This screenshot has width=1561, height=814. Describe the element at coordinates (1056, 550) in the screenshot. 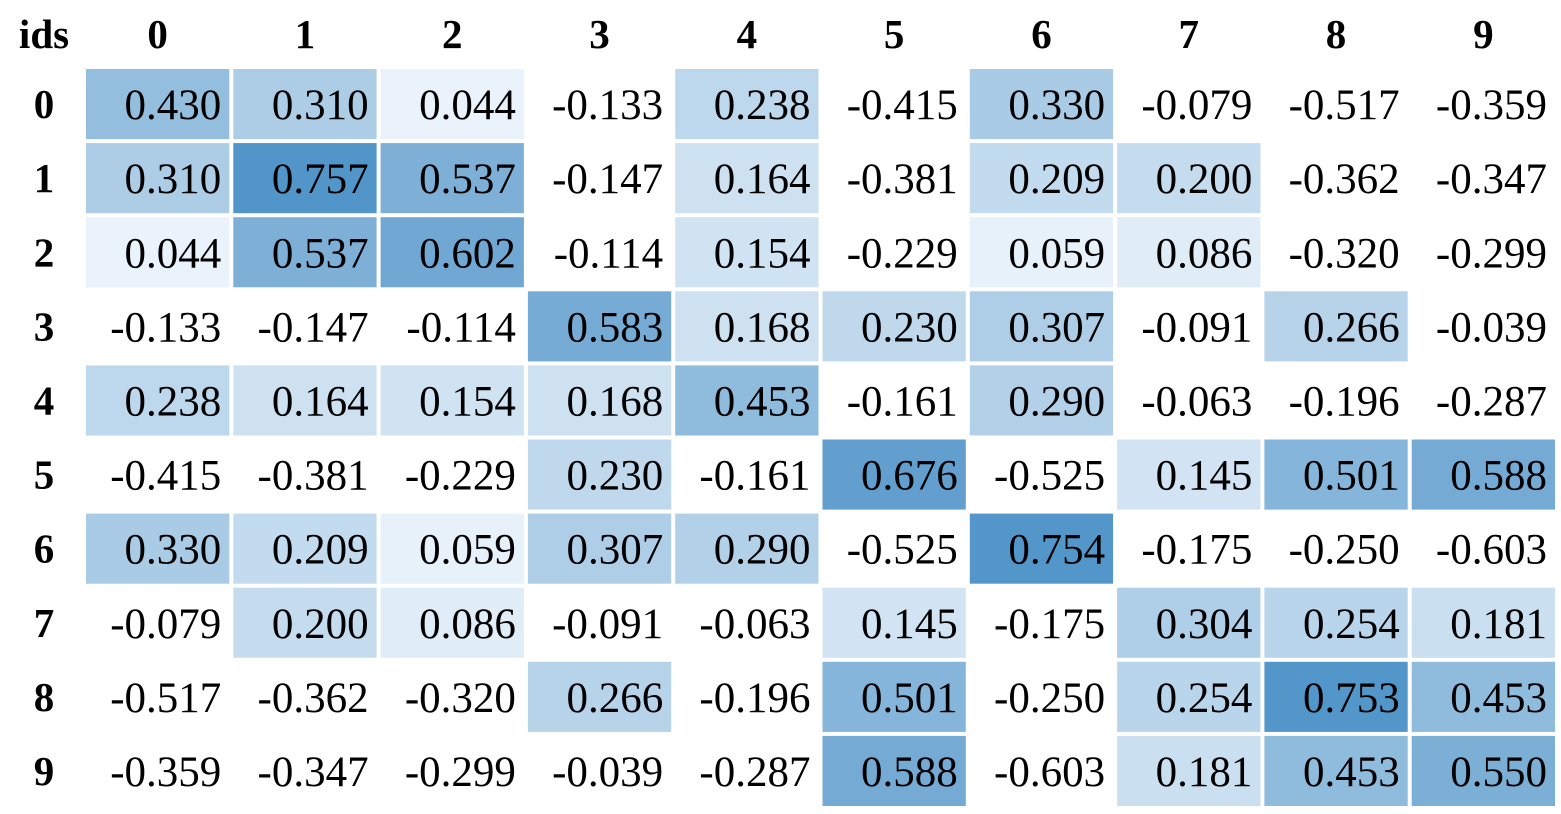

I see `cell-value-label: 0.754` at that location.